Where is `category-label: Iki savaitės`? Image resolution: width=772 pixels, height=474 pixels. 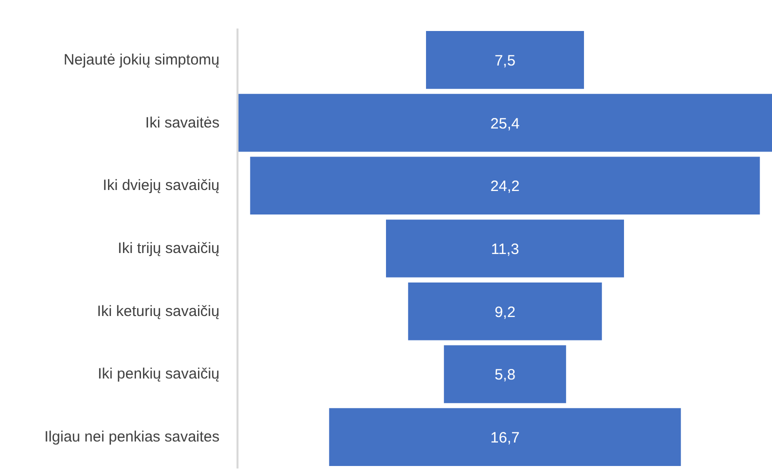
category-label: Iki savaitės is located at coordinates (182, 123).